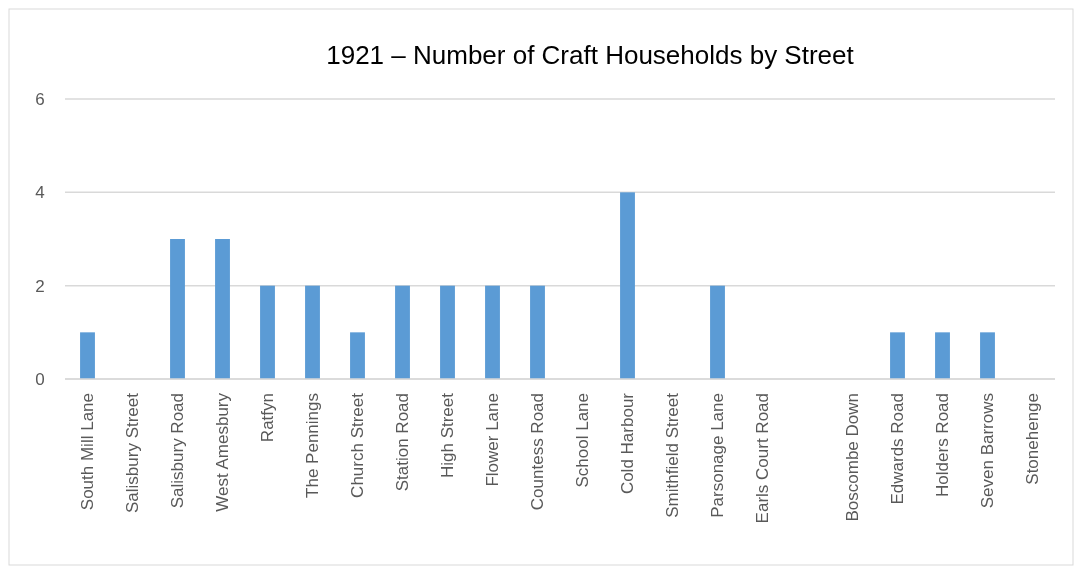 Image resolution: width=1079 pixels, height=570 pixels. I want to click on x-tick-label: Boscombe Down, so click(853, 457).